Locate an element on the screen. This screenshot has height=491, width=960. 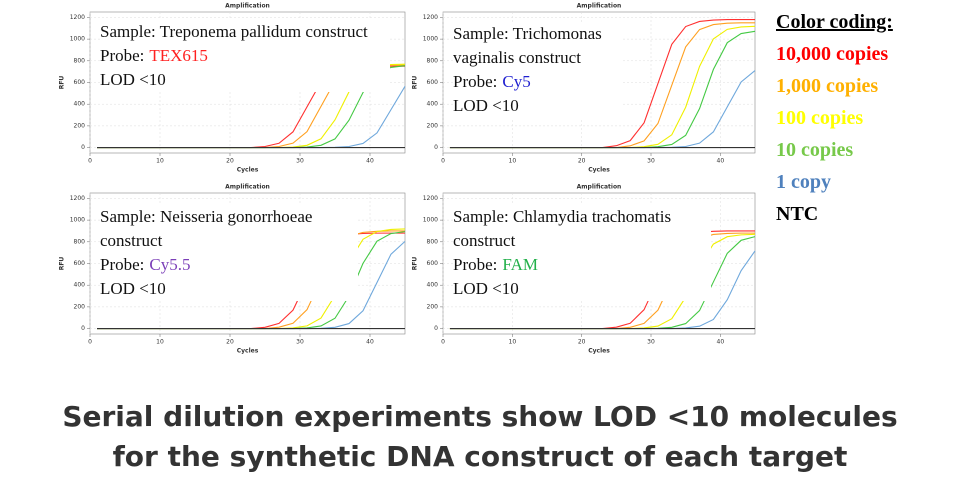
probe-line: Probe: FAM is located at coordinates (582, 265).